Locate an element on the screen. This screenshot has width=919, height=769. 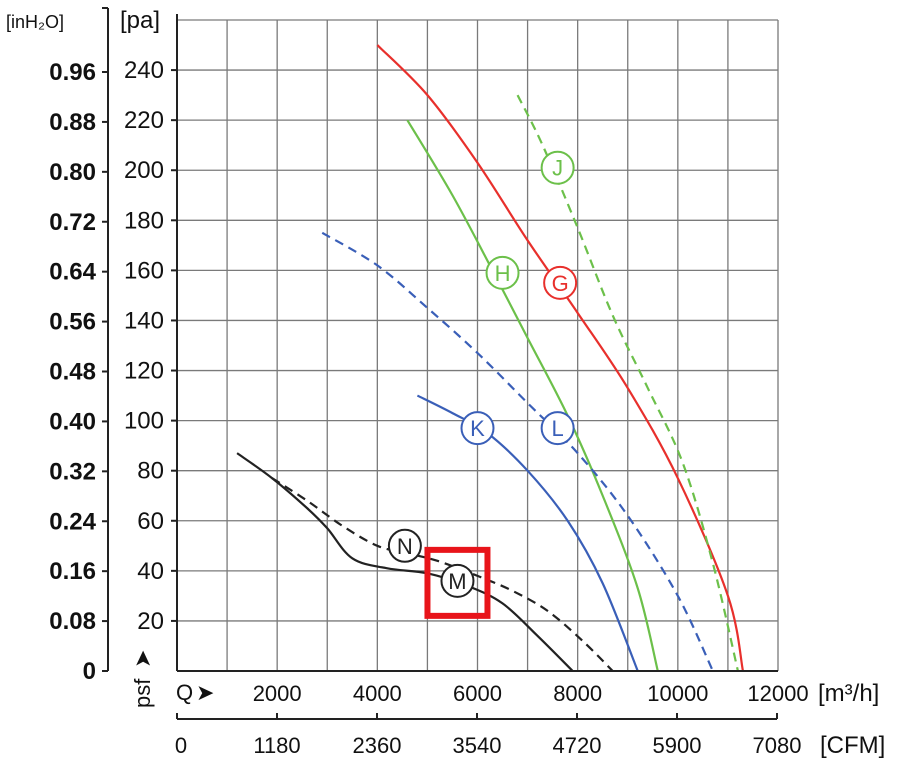
y-secondary-tick-label: 0.88 is located at coordinates (72, 122).